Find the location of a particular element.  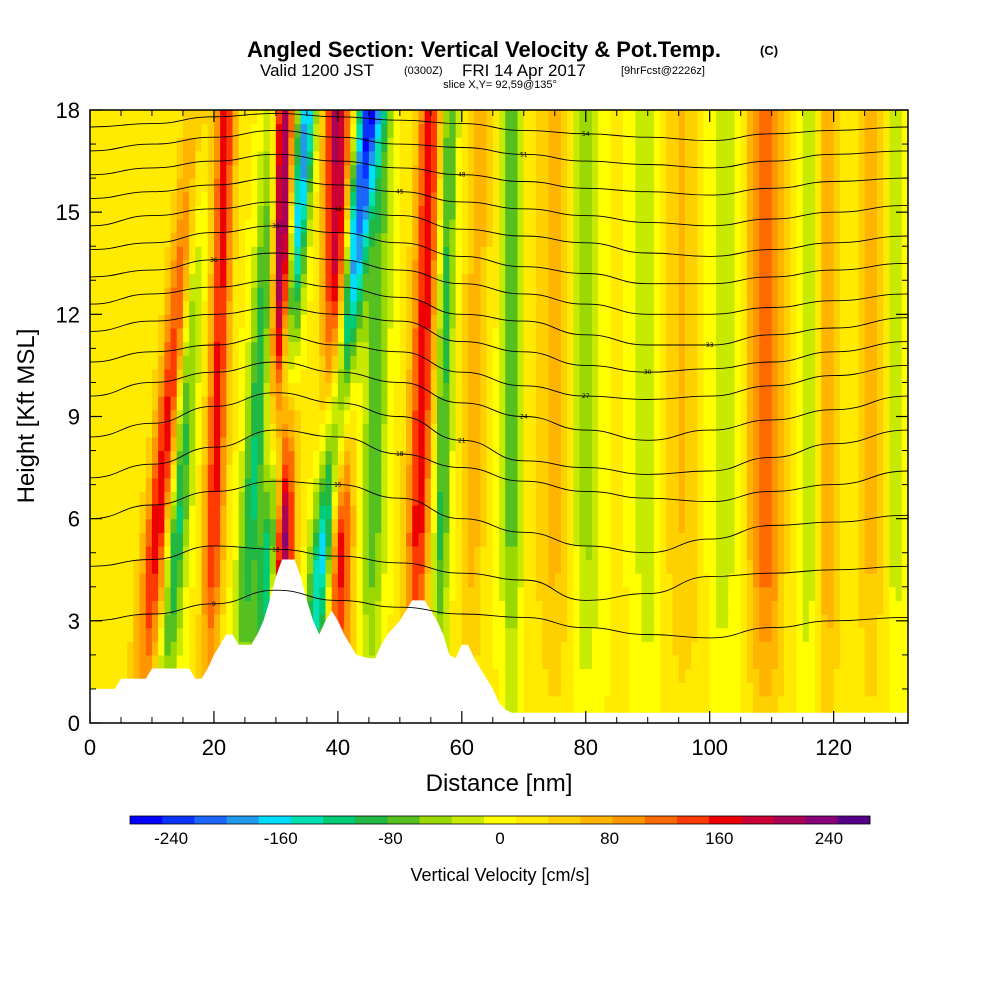

y-tick-label: 18 is located at coordinates (68, 110).